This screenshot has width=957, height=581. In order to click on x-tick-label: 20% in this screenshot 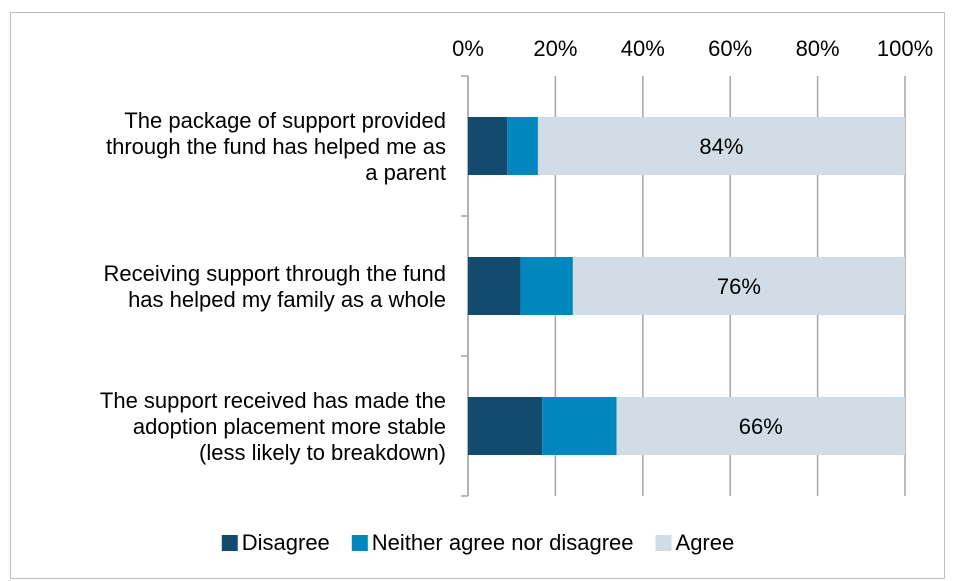, I will do `click(555, 48)`.